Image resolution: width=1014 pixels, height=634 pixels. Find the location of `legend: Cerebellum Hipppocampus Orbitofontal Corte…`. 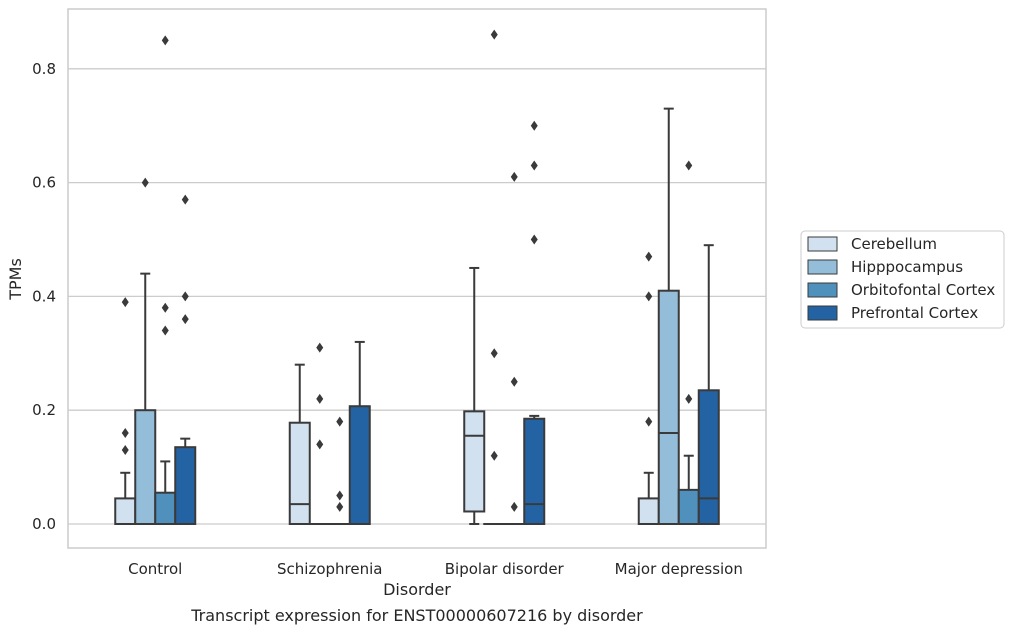

legend: Cerebellum Hipppocampus Orbitofontal Corte… is located at coordinates (902, 279).